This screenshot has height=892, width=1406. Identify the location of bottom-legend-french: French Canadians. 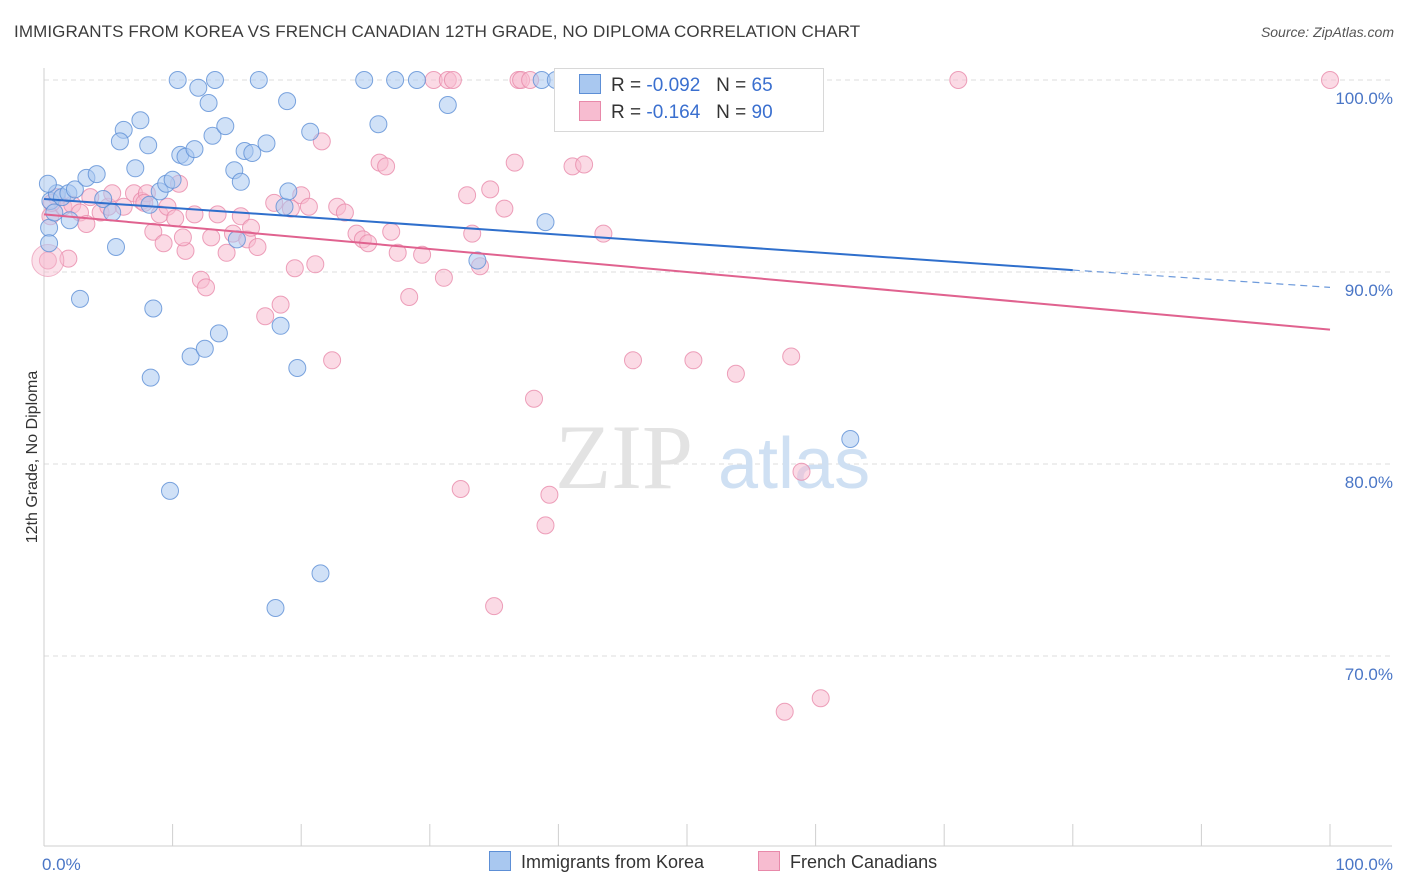
(847, 862).